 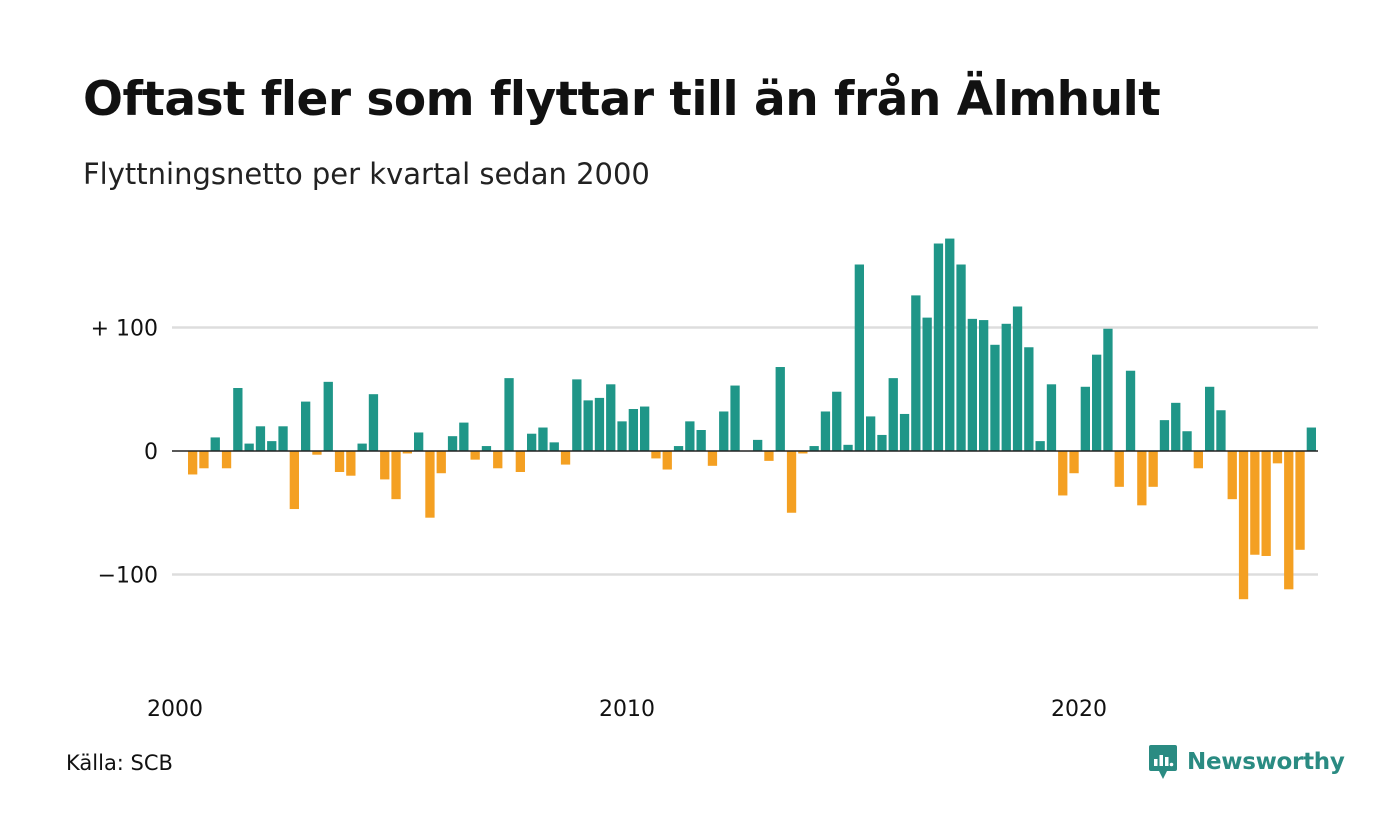 I want to click on newsworthy-logo-icon, so click(x=1163, y=762).